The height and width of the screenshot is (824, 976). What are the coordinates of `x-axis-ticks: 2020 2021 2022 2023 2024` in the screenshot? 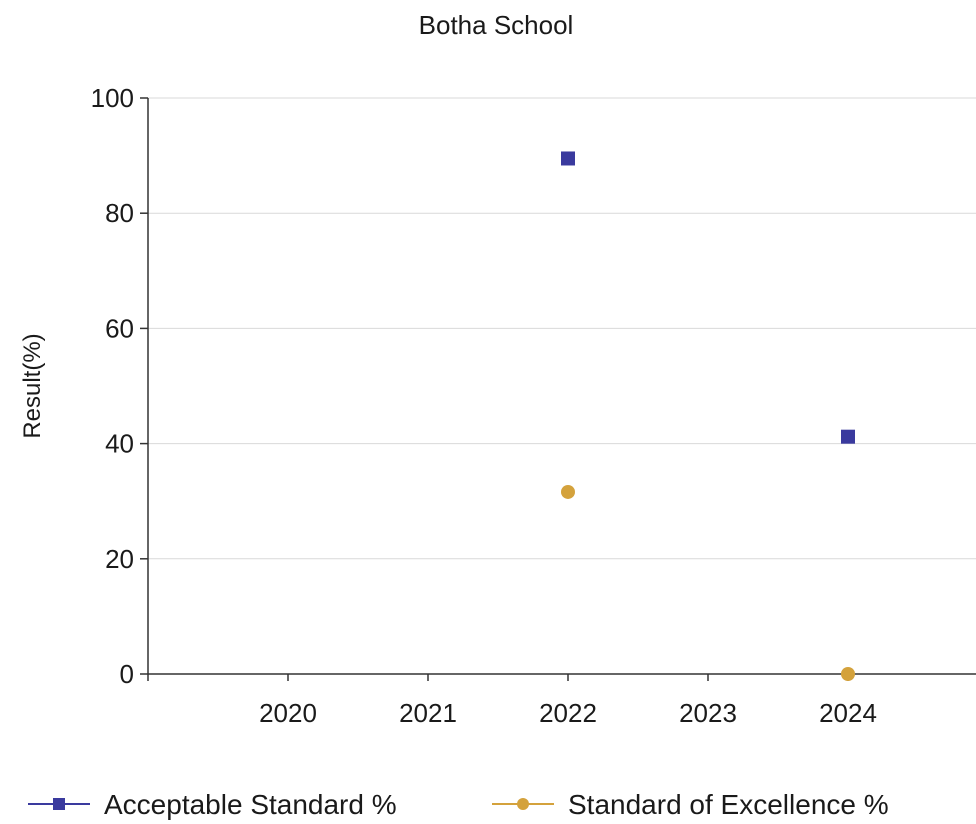 It's located at (512, 701).